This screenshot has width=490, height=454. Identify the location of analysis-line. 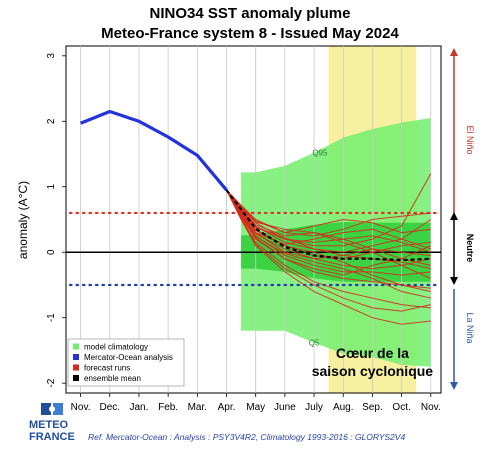
(153, 150).